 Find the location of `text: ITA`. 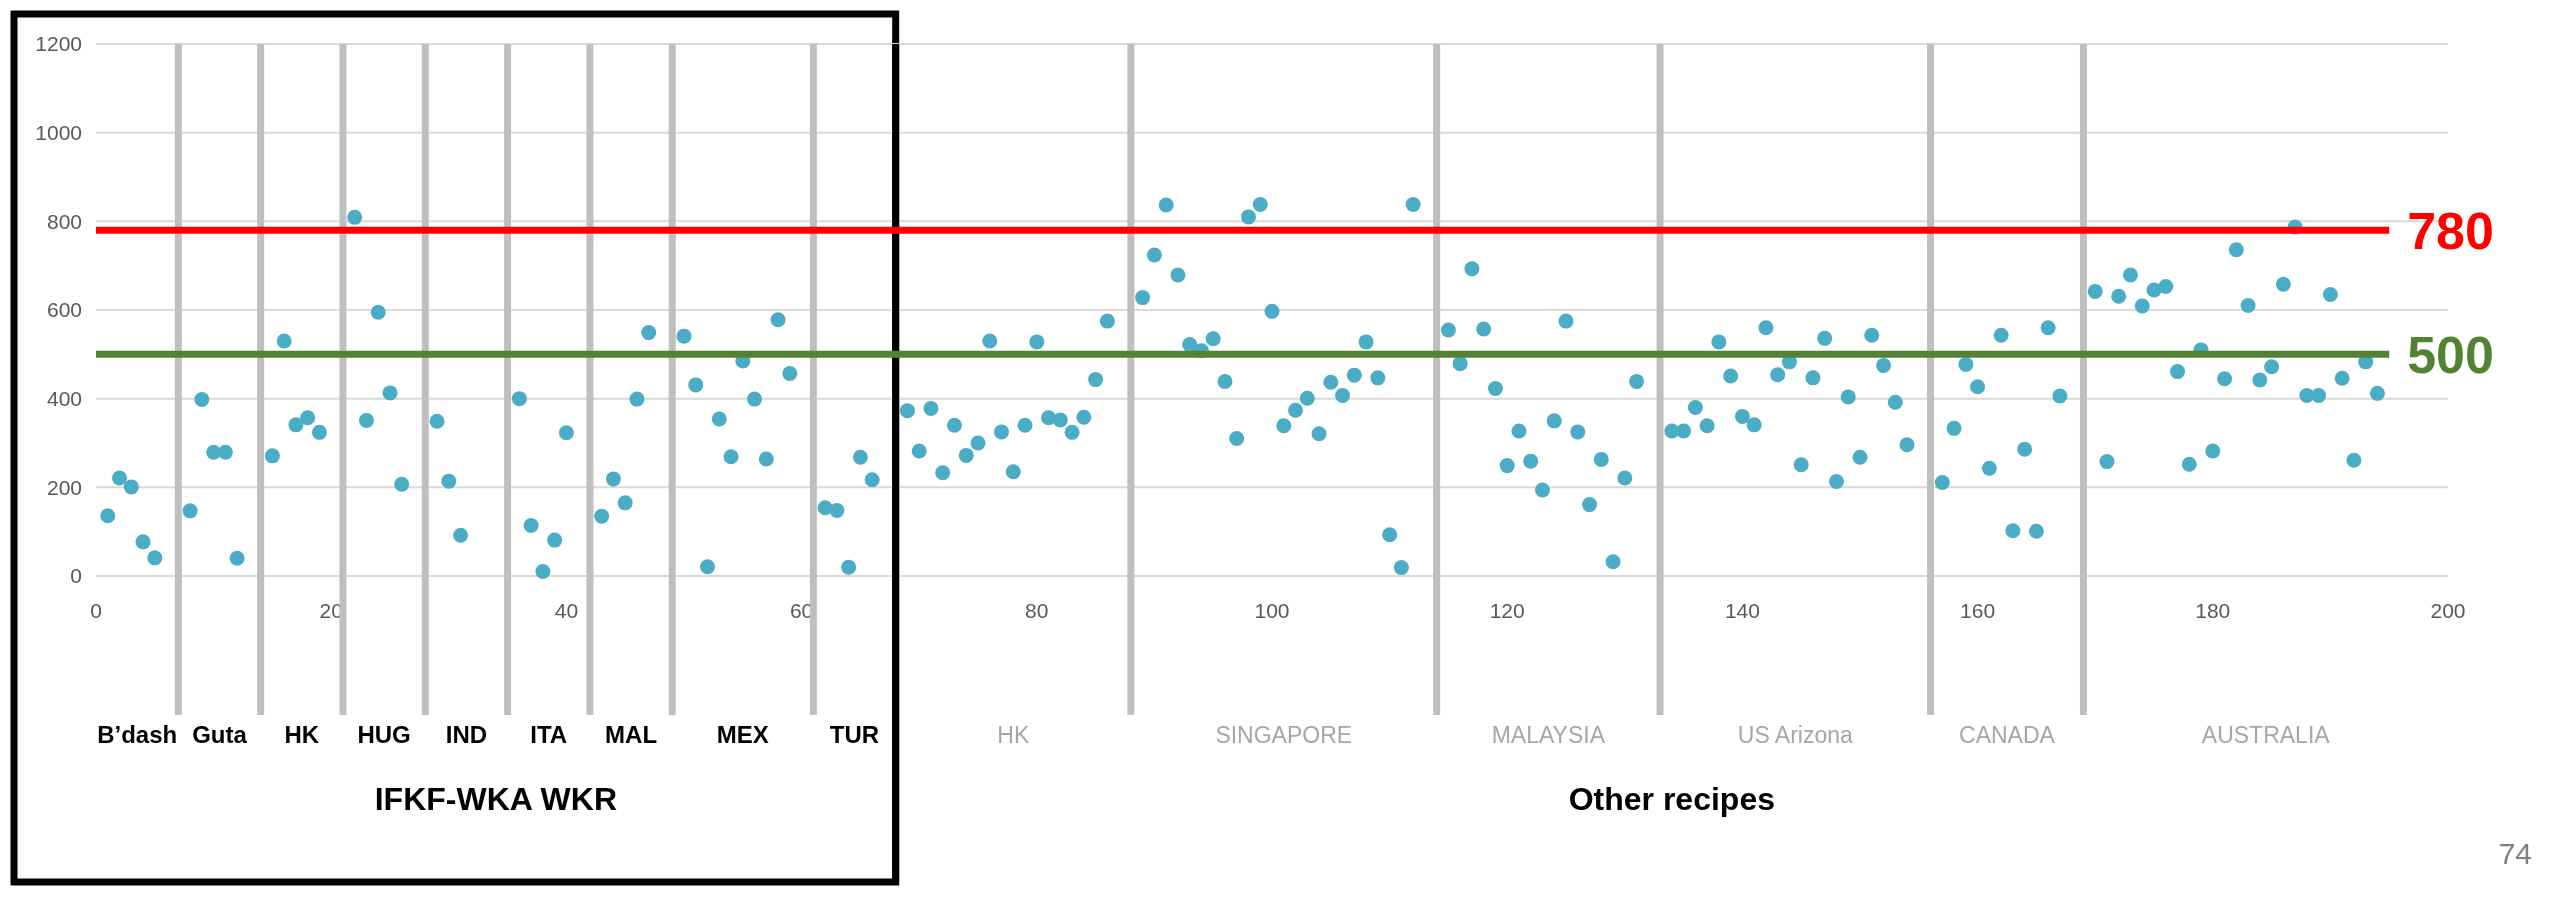

text: ITA is located at coordinates (549, 734).